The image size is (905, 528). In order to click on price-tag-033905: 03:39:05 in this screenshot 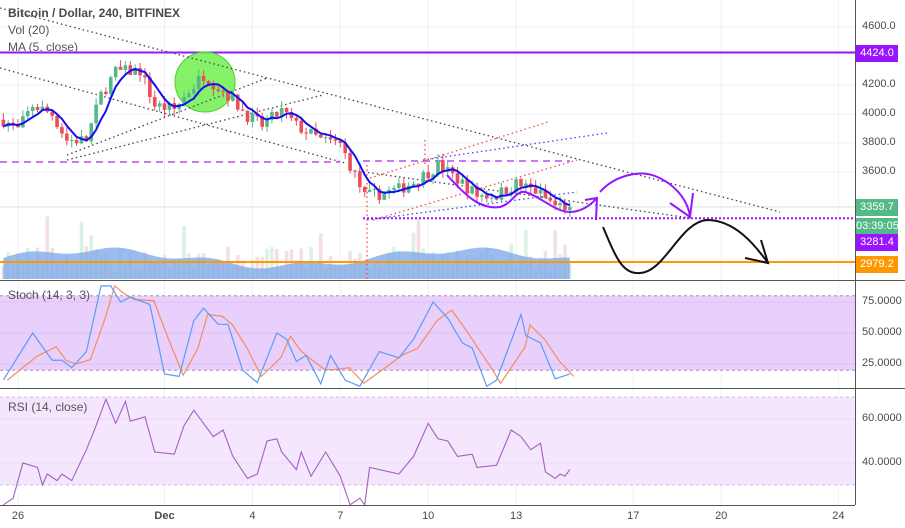, I will do `click(877, 226)`.